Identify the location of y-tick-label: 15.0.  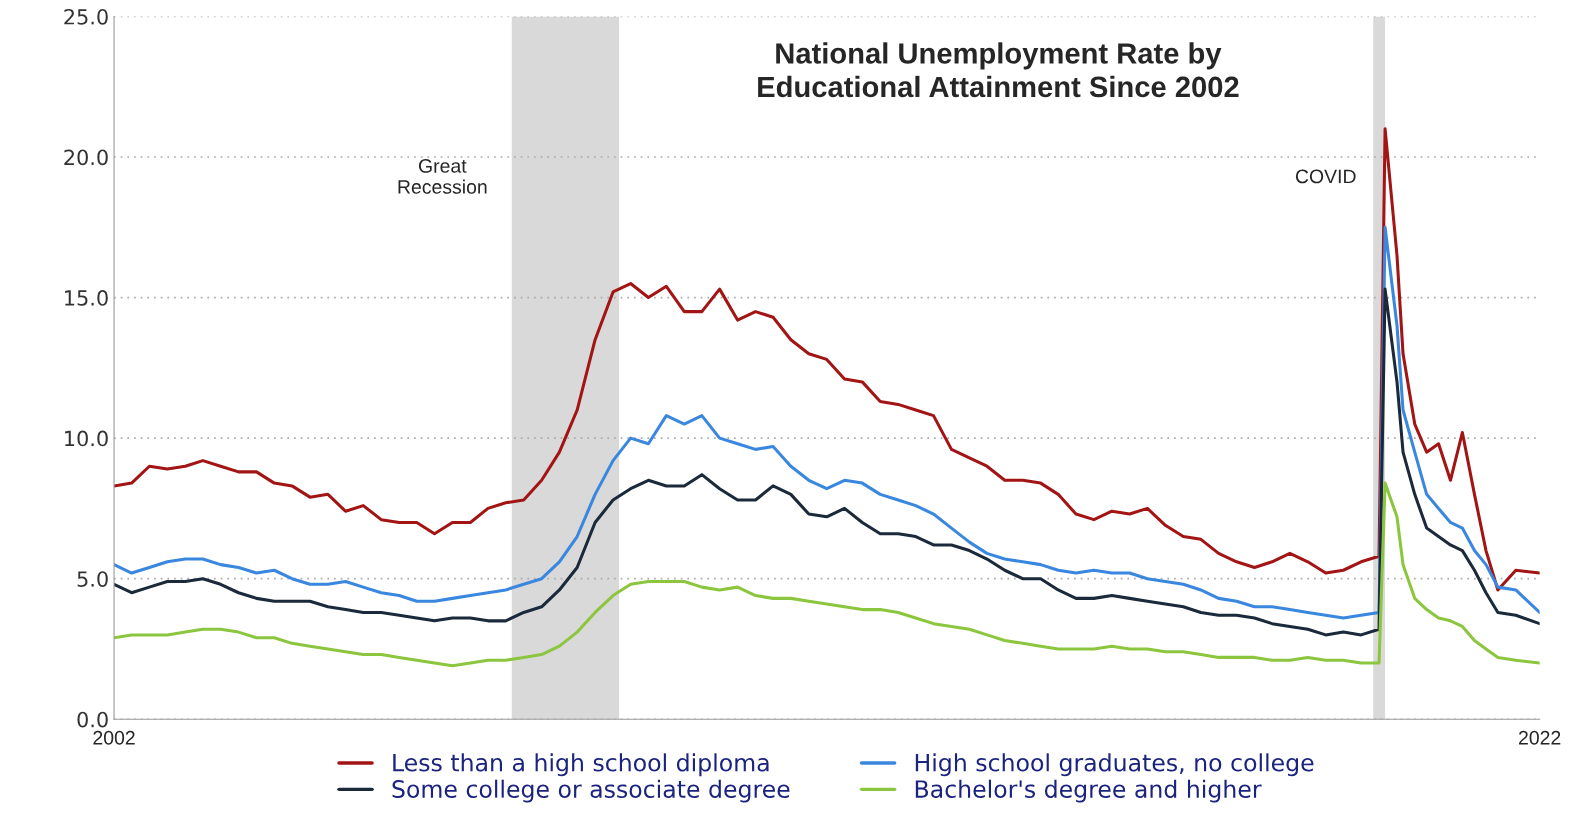
(86, 298).